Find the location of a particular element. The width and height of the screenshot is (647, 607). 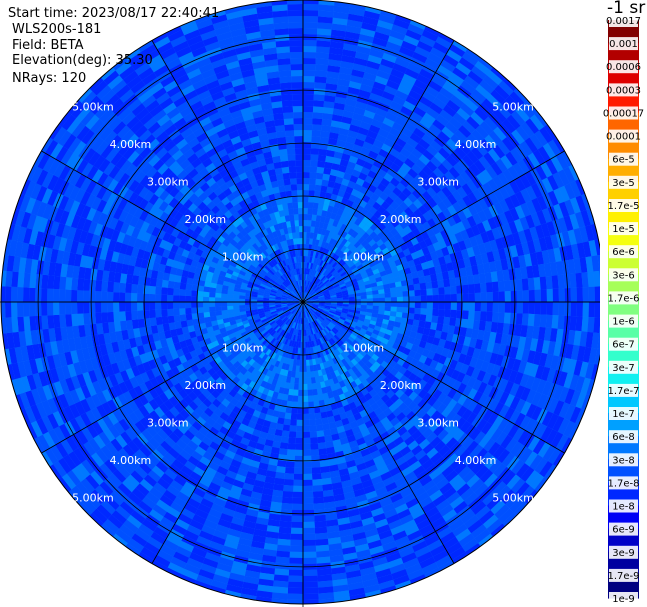

colorbar-tick-label: 3e-8 is located at coordinates (623, 460).